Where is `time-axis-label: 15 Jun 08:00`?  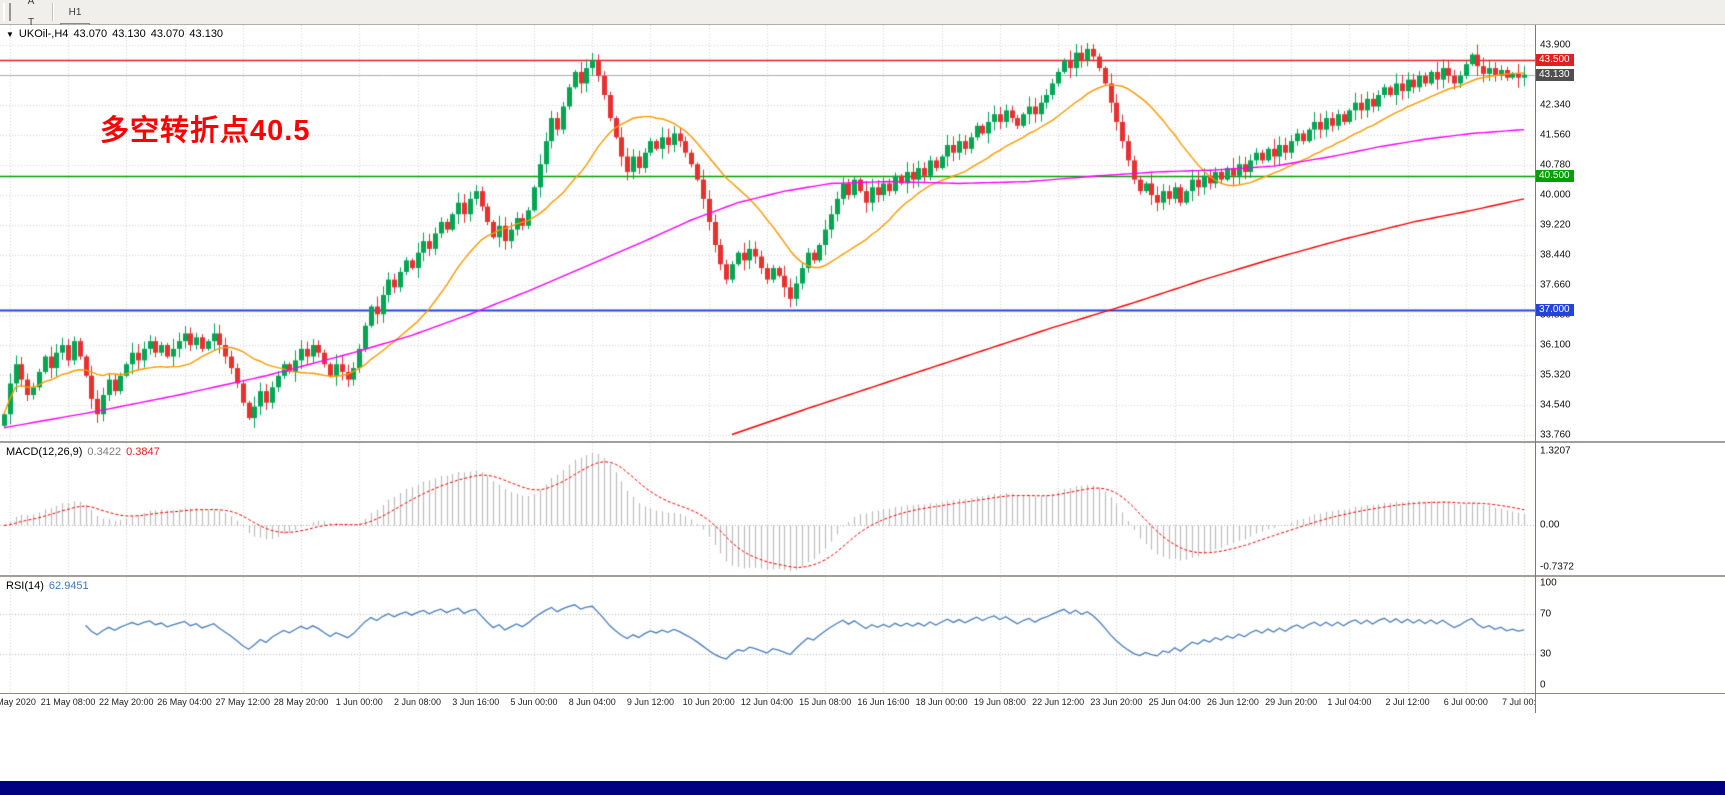
time-axis-label: 15 Jun 08:00 is located at coordinates (825, 702).